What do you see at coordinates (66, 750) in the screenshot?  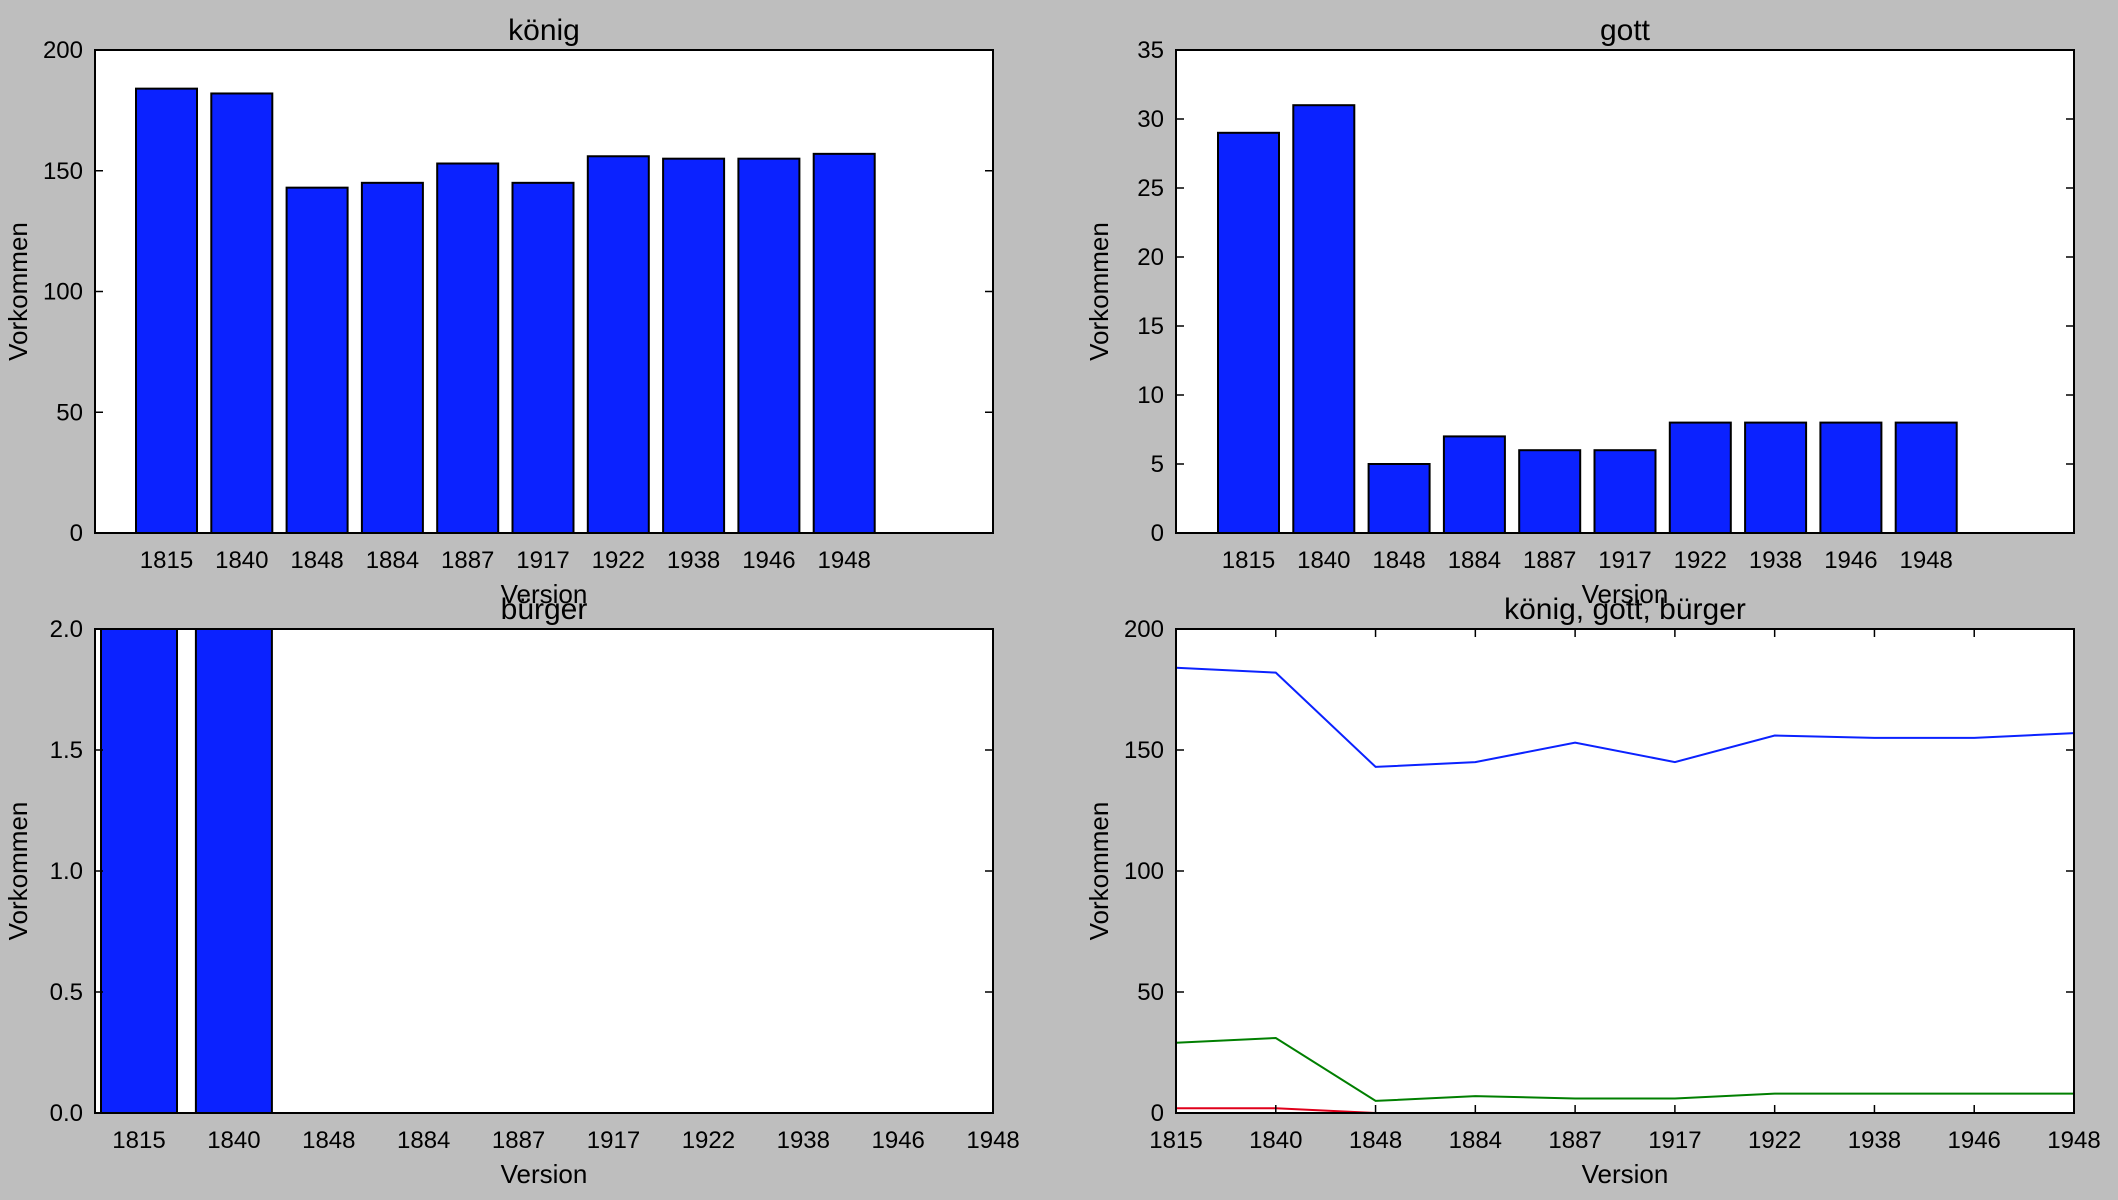 I see `y-tick-label: 1.5` at bounding box center [66, 750].